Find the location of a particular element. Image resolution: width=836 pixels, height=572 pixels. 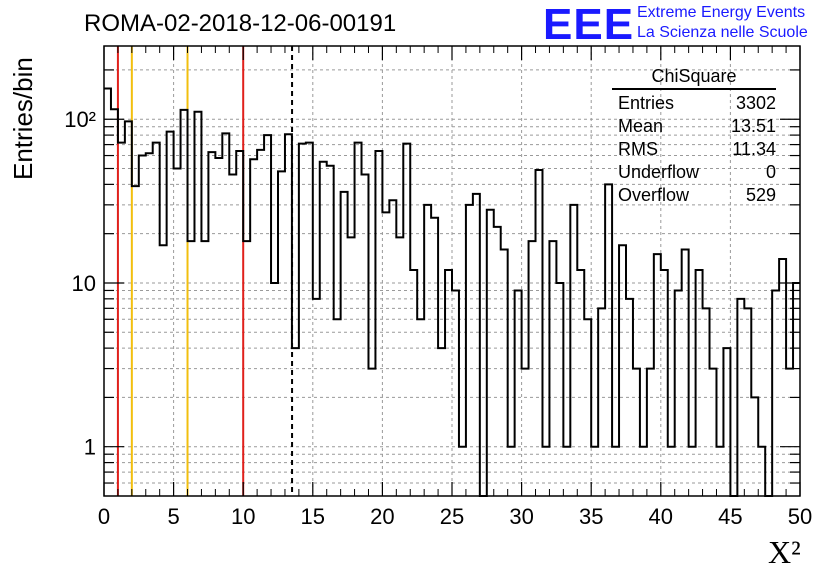

logo-caption-2: La Scienza nelle Scuole is located at coordinates (722, 32).